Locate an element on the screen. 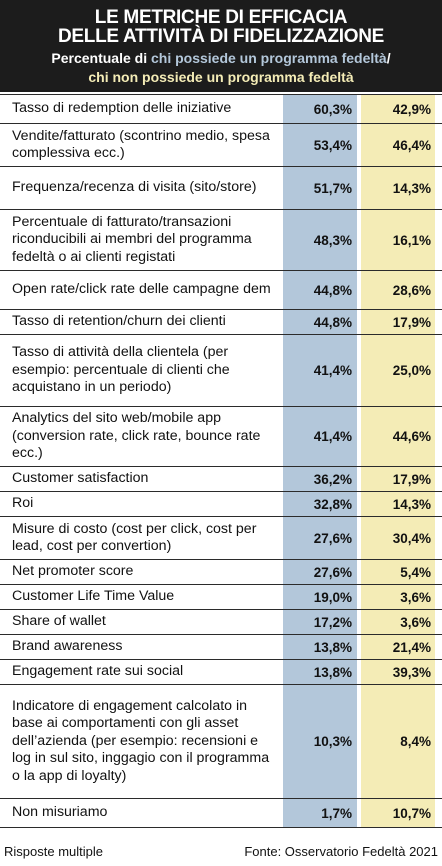 The width and height of the screenshot is (442, 866). legend-series2: chi non possiede un programma fedeltà is located at coordinates (221, 77).